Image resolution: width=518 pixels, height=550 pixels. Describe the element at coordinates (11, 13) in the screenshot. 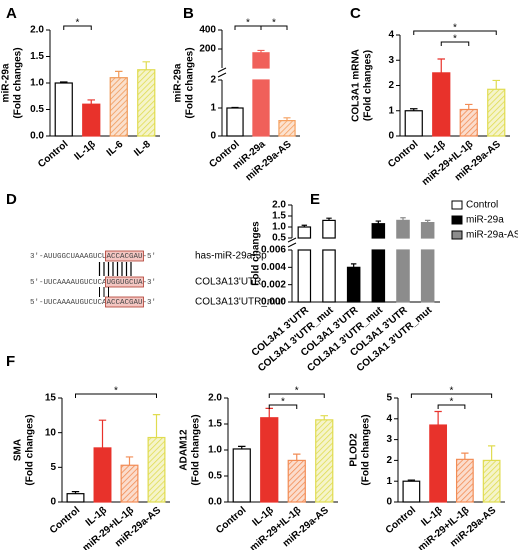

I see `panel-label: A` at that location.